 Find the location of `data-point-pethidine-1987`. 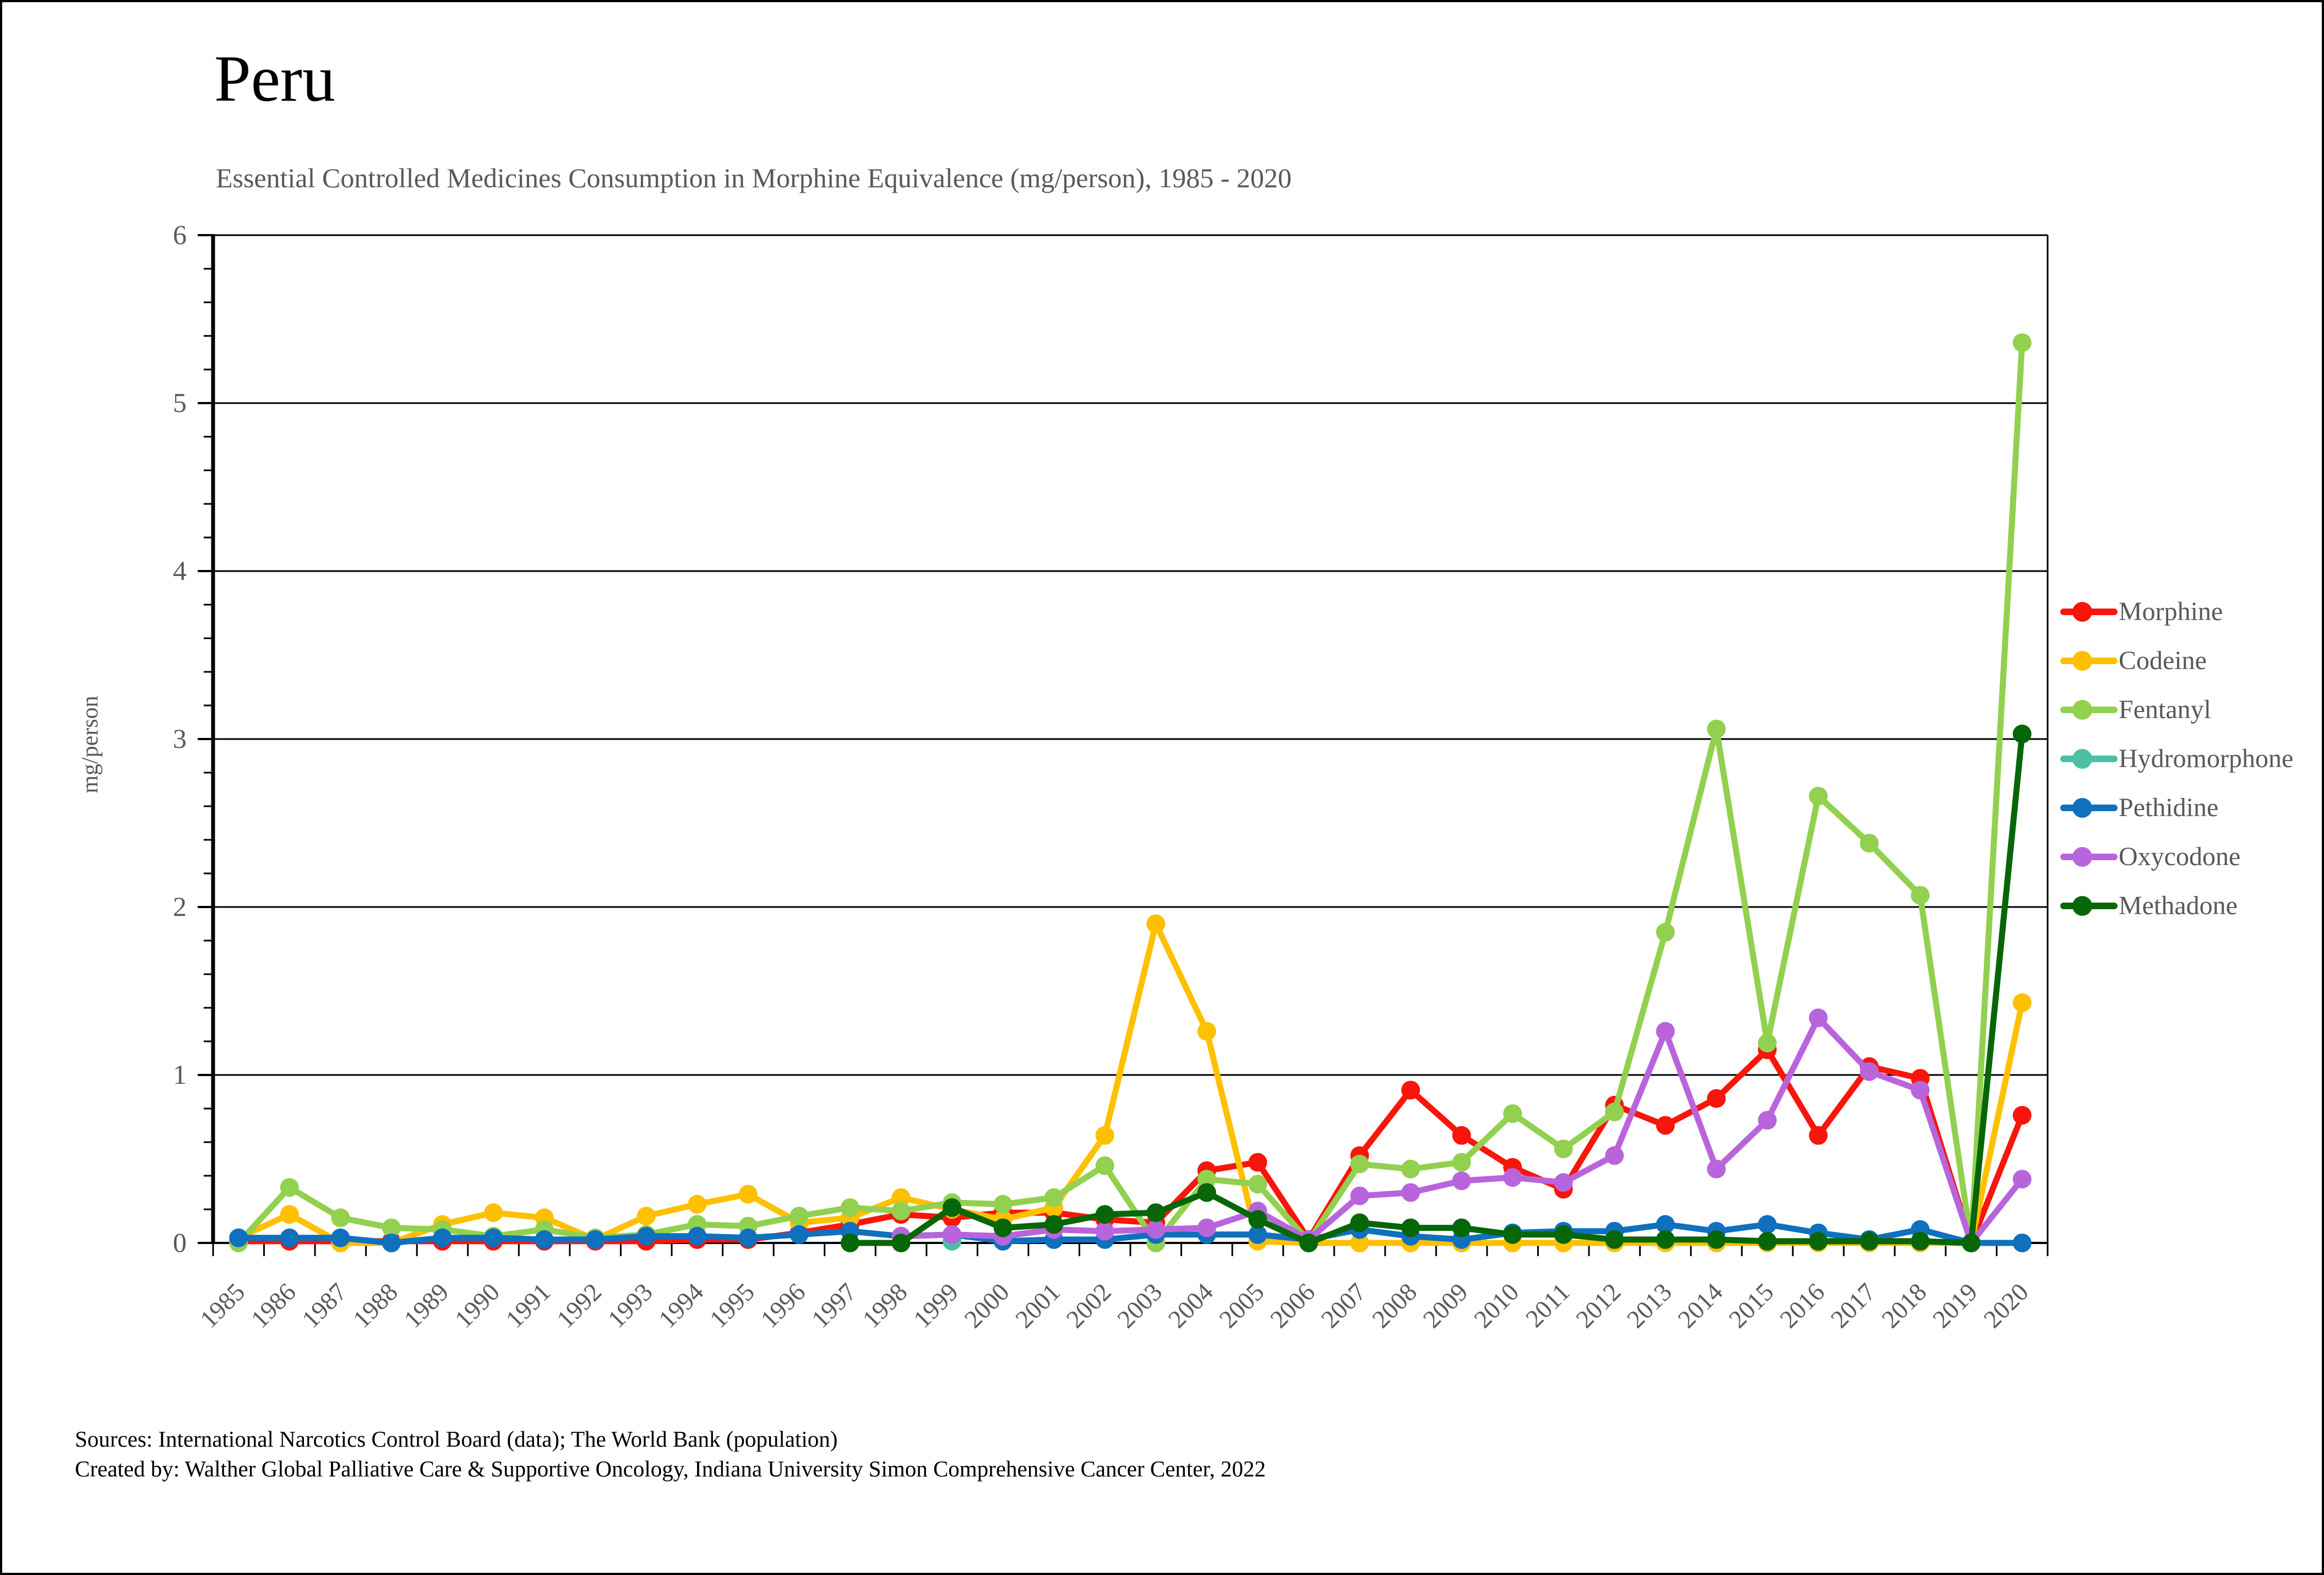

data-point-pethidine-1987 is located at coordinates (341, 1238).